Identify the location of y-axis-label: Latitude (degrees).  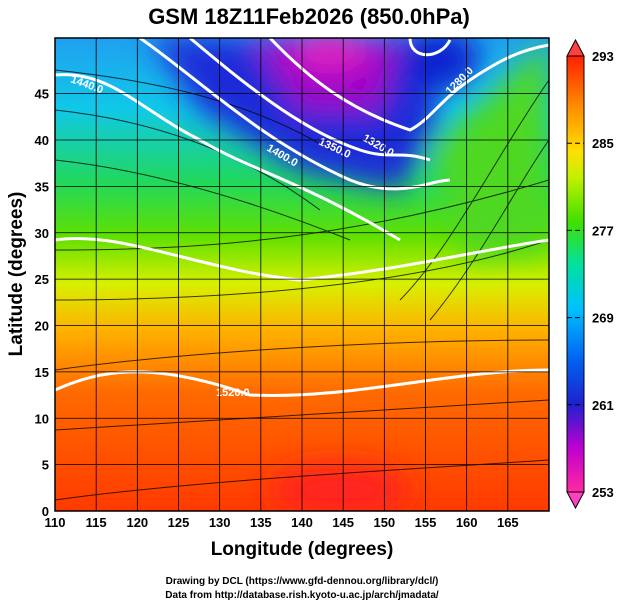
(16, 274).